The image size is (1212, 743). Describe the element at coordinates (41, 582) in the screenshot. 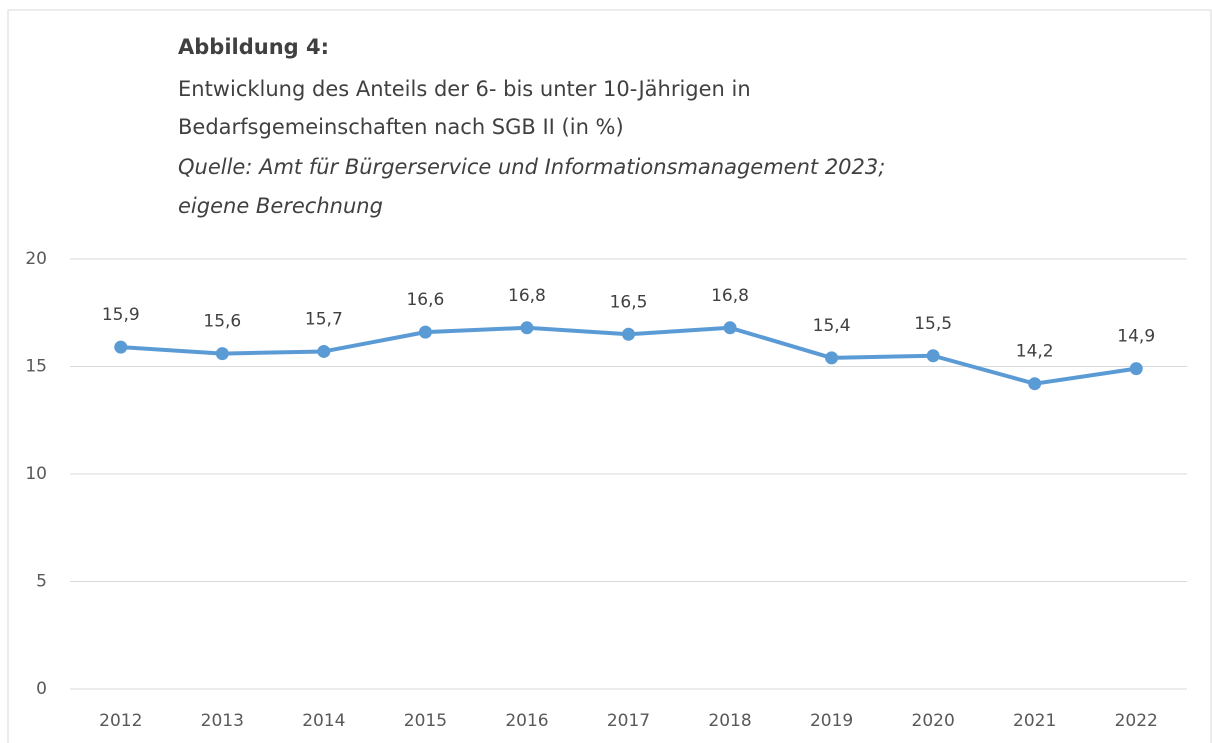

I see `y-tick-label: 5` at that location.